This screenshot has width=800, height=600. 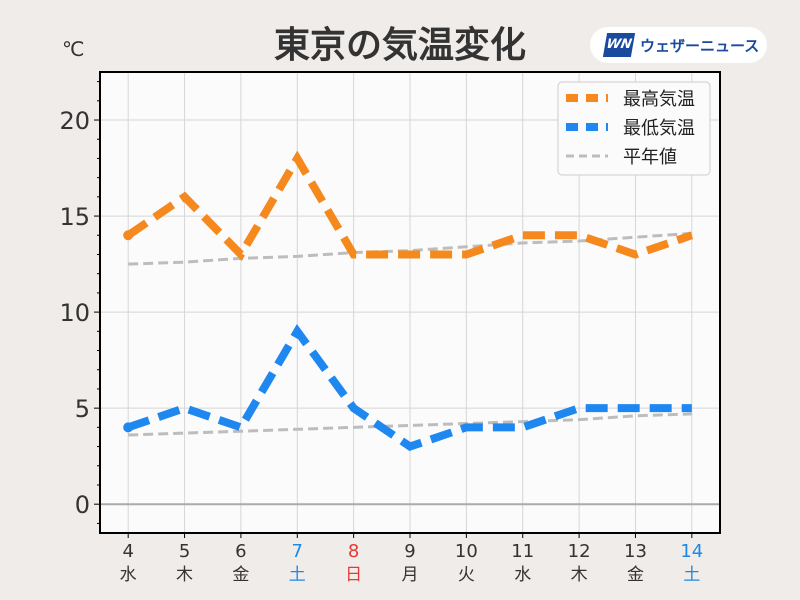 I want to click on x-tick-label: 10, so click(x=466, y=551).